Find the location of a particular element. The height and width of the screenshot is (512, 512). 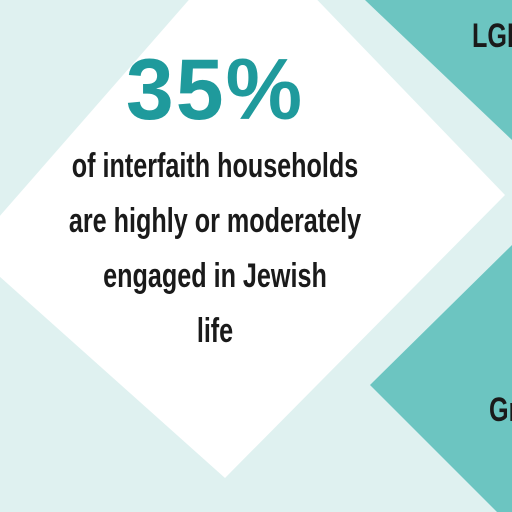

stat-line: of interfaith households is located at coordinates (215, 166).